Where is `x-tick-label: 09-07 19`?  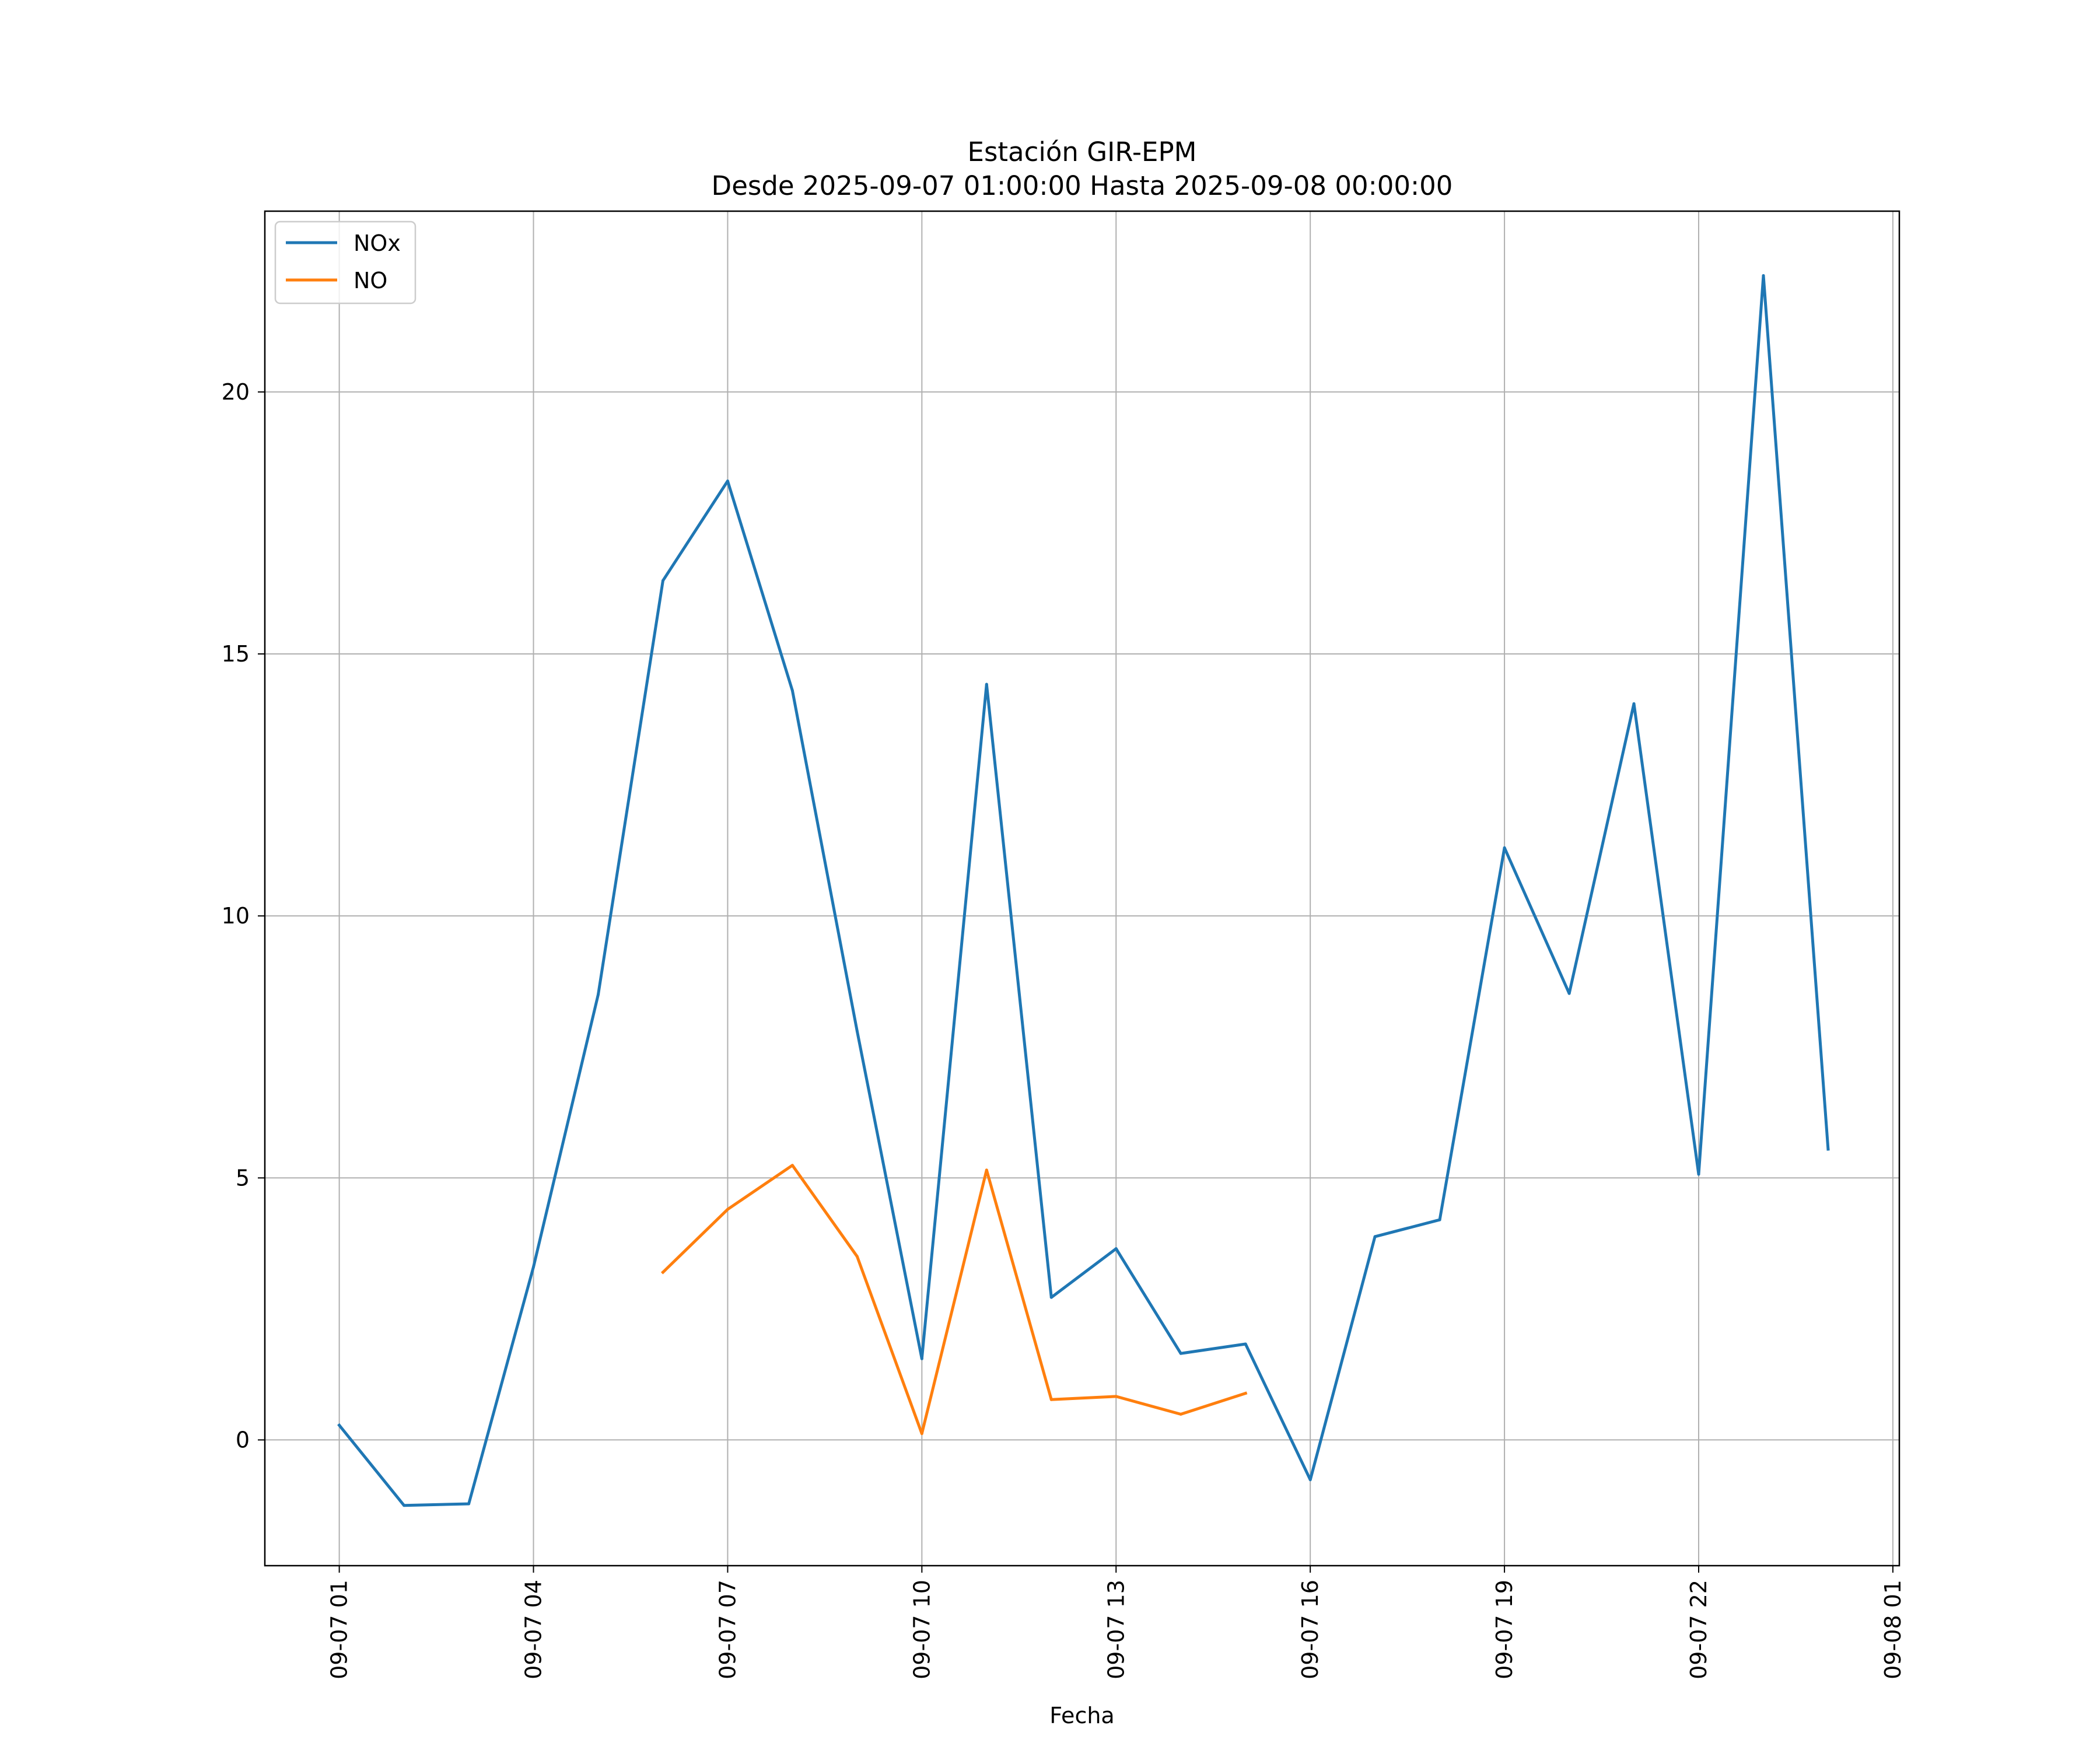
x-tick-label: 09-07 19 is located at coordinates (1504, 1629).